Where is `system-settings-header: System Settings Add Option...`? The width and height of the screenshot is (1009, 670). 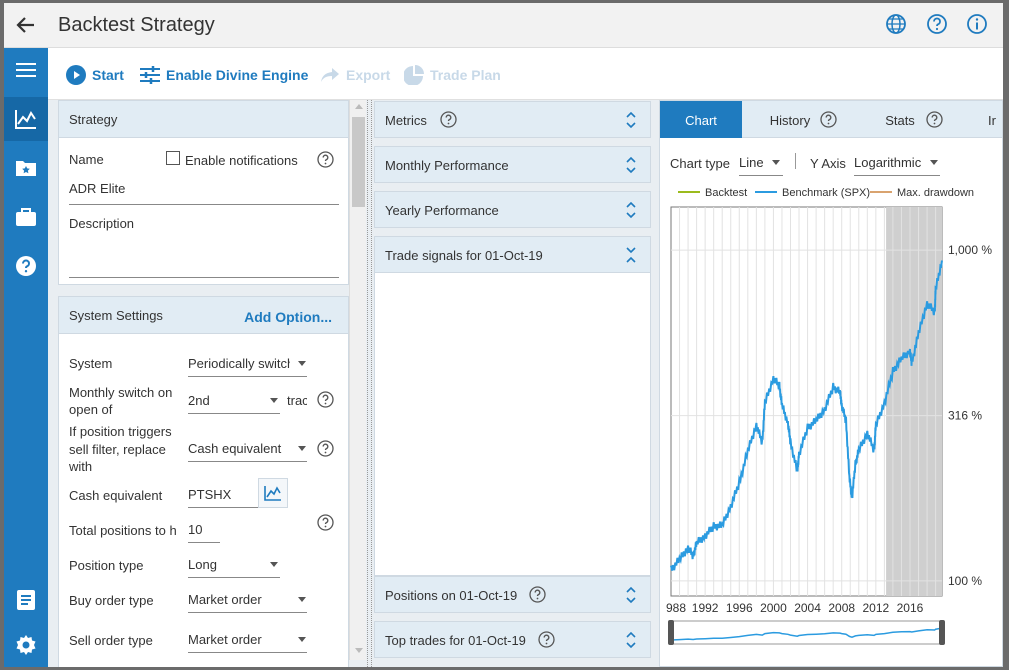 system-settings-header: System Settings Add Option... is located at coordinates (203, 315).